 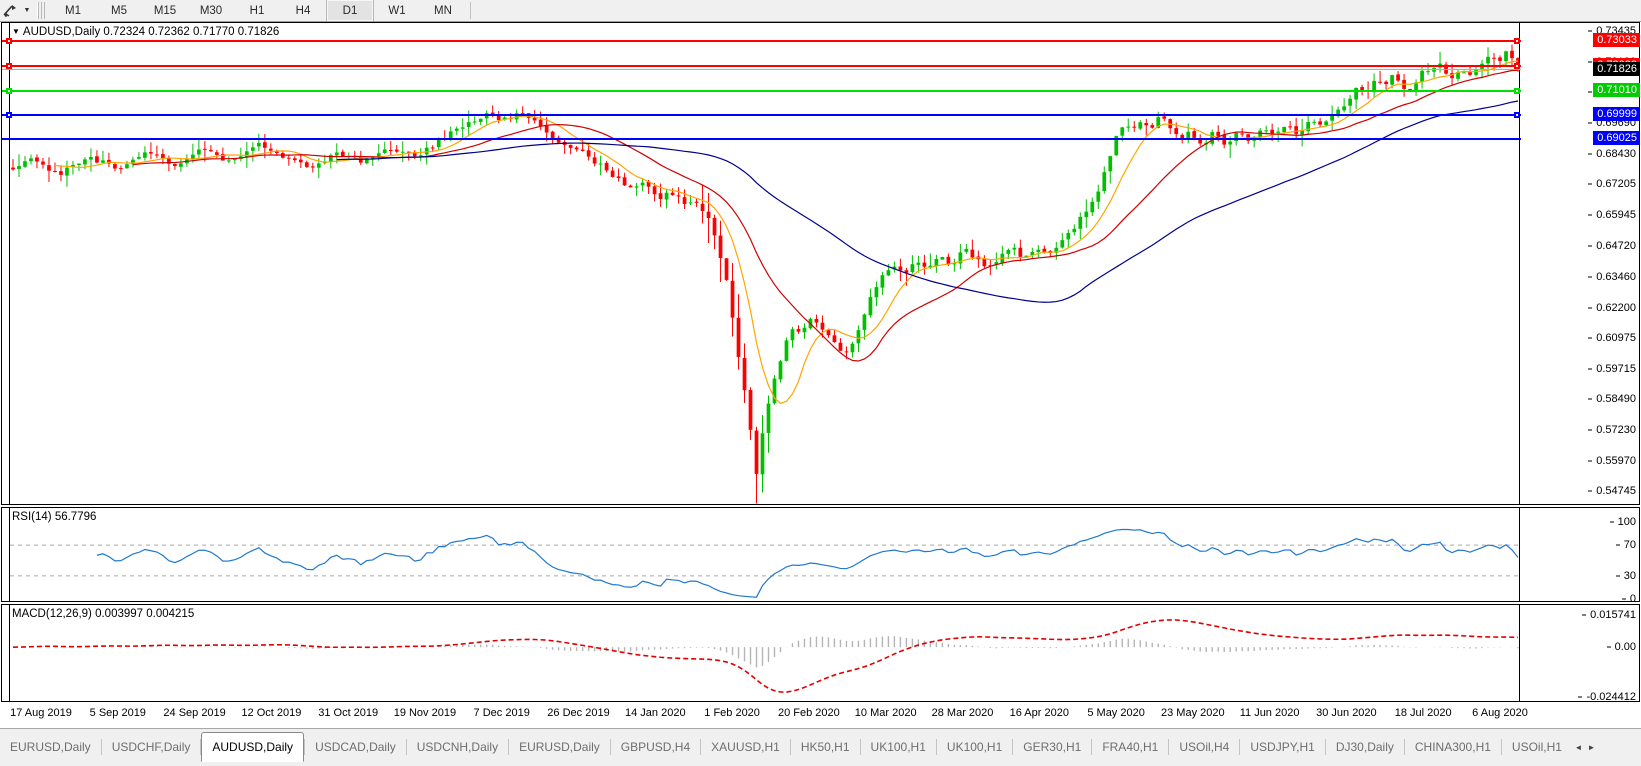 I want to click on chart-tab-usdjpy-h1: USDJPY,H1, so click(x=1282, y=747).